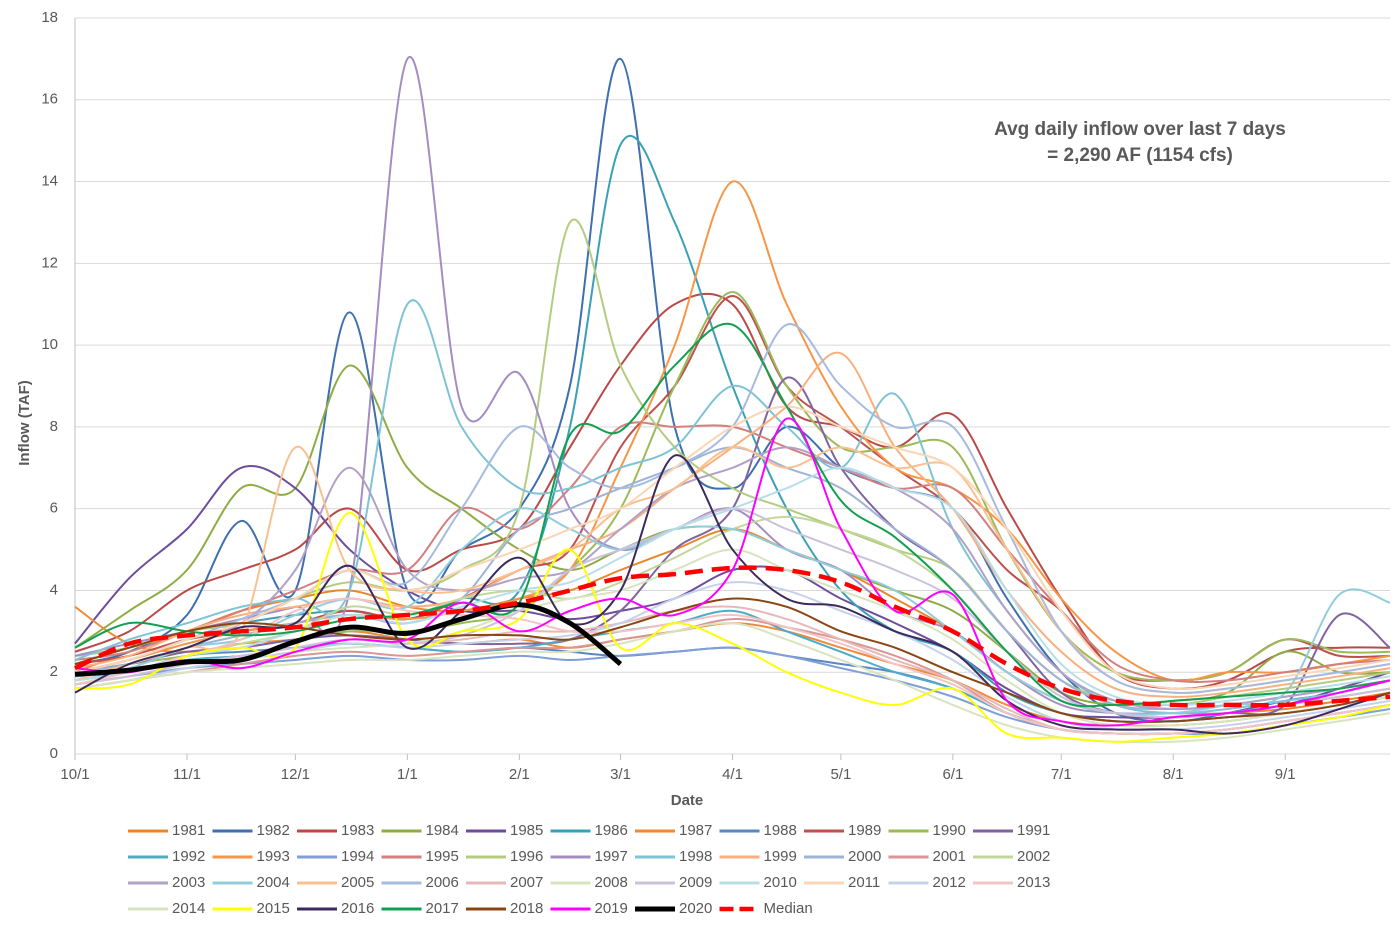  What do you see at coordinates (24, 423) in the screenshot?
I see `y-axis-title: Inflow (TAF)` at bounding box center [24, 423].